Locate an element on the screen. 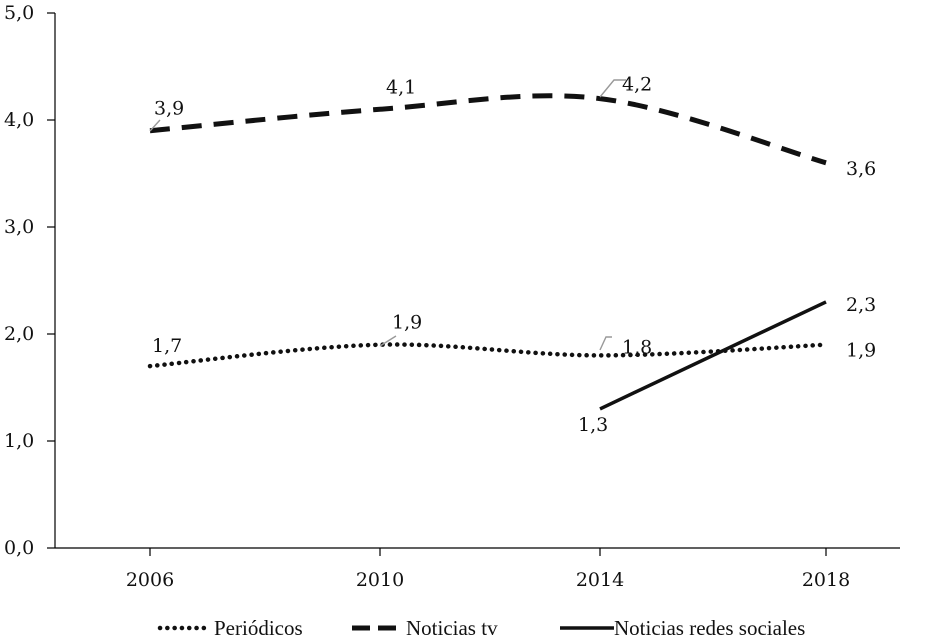 This screenshot has height=640, width=932. legend-label-2: Noticias redes sociales is located at coordinates (709, 628).